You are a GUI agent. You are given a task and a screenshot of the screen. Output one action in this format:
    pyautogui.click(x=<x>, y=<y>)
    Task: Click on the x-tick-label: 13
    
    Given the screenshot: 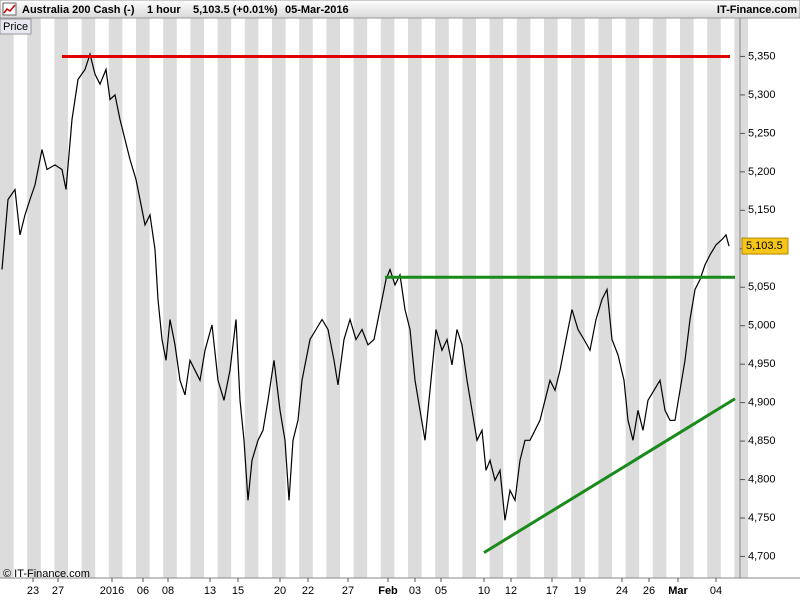 What is the action you would take?
    pyautogui.click(x=210, y=591)
    